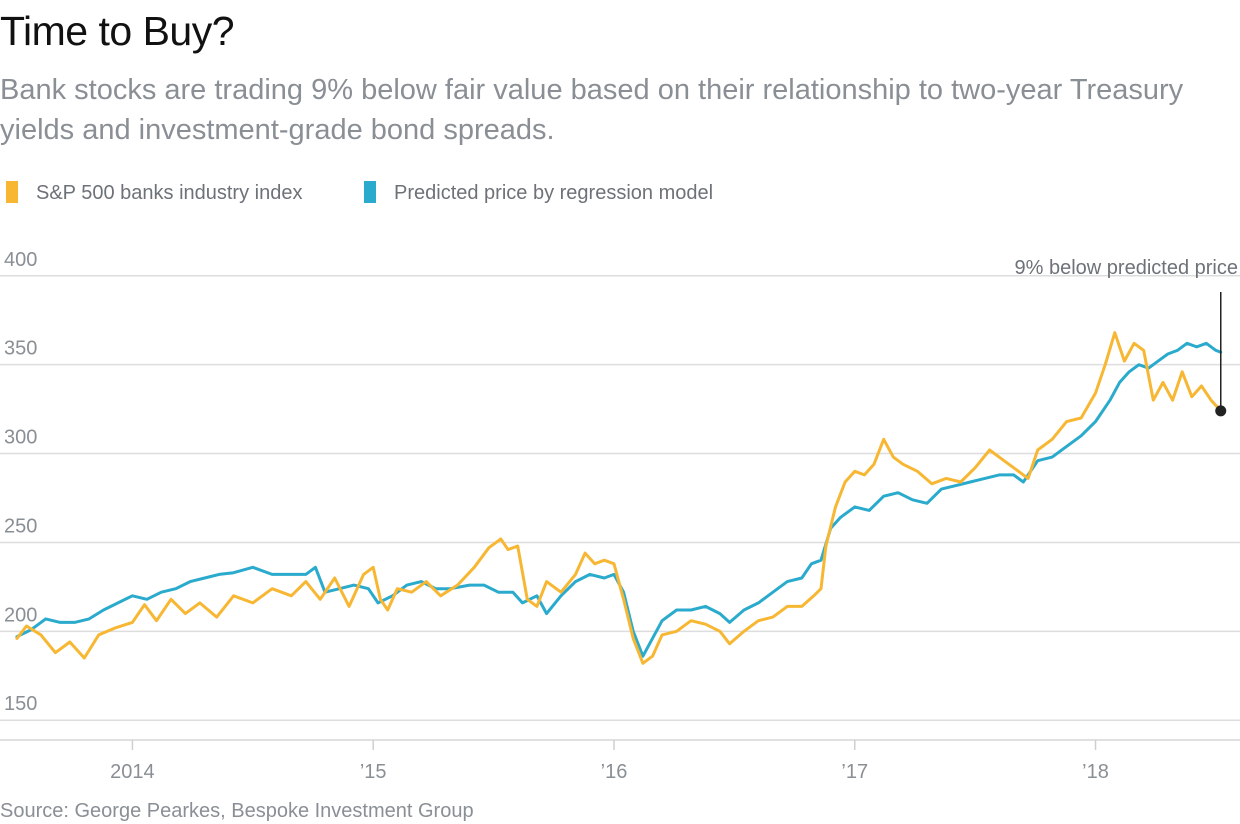 The height and width of the screenshot is (824, 1240). Describe the element at coordinates (1095, 772) in the screenshot. I see `x-tick-label-2018: ’18` at that location.